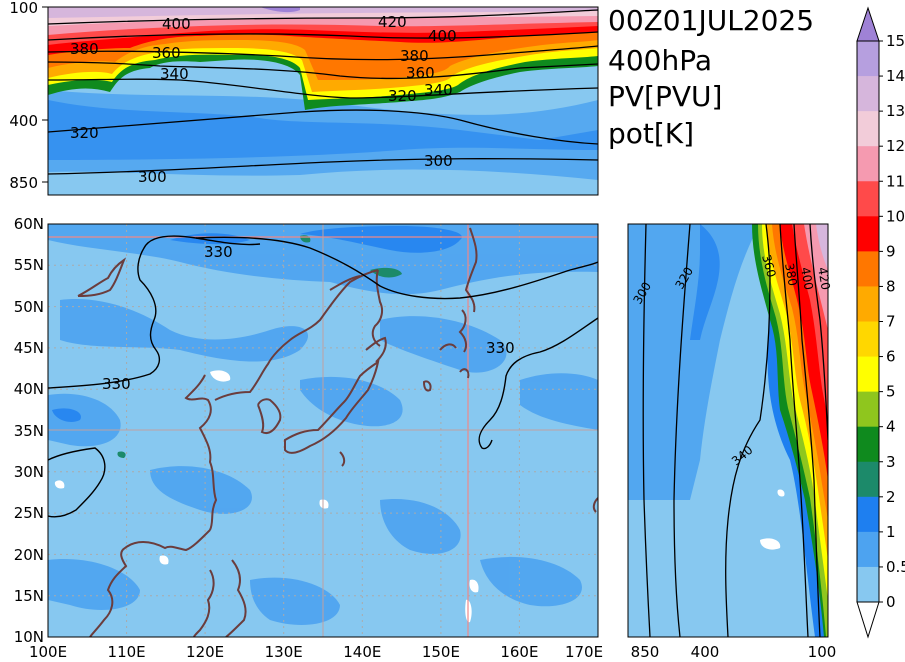 Image resolution: width=905 pixels, height=662 pixels. Describe the element at coordinates (308, 318) in the screenshot. I see `map-contour-labels: 330 330 330` at that location.